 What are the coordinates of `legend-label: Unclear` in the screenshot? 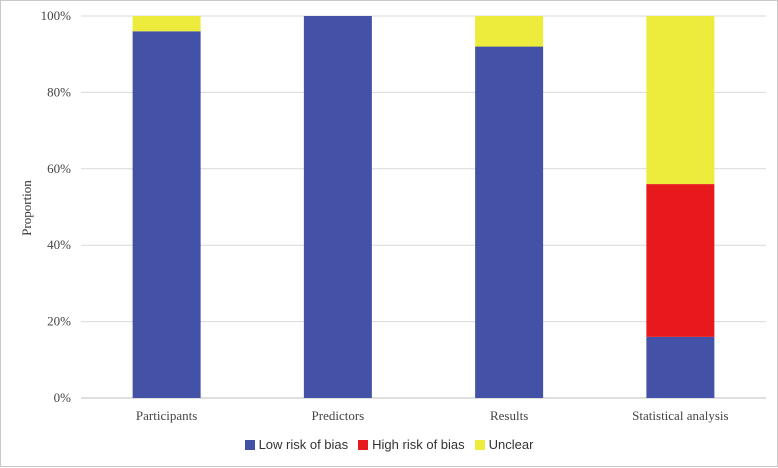 It's located at (511, 444).